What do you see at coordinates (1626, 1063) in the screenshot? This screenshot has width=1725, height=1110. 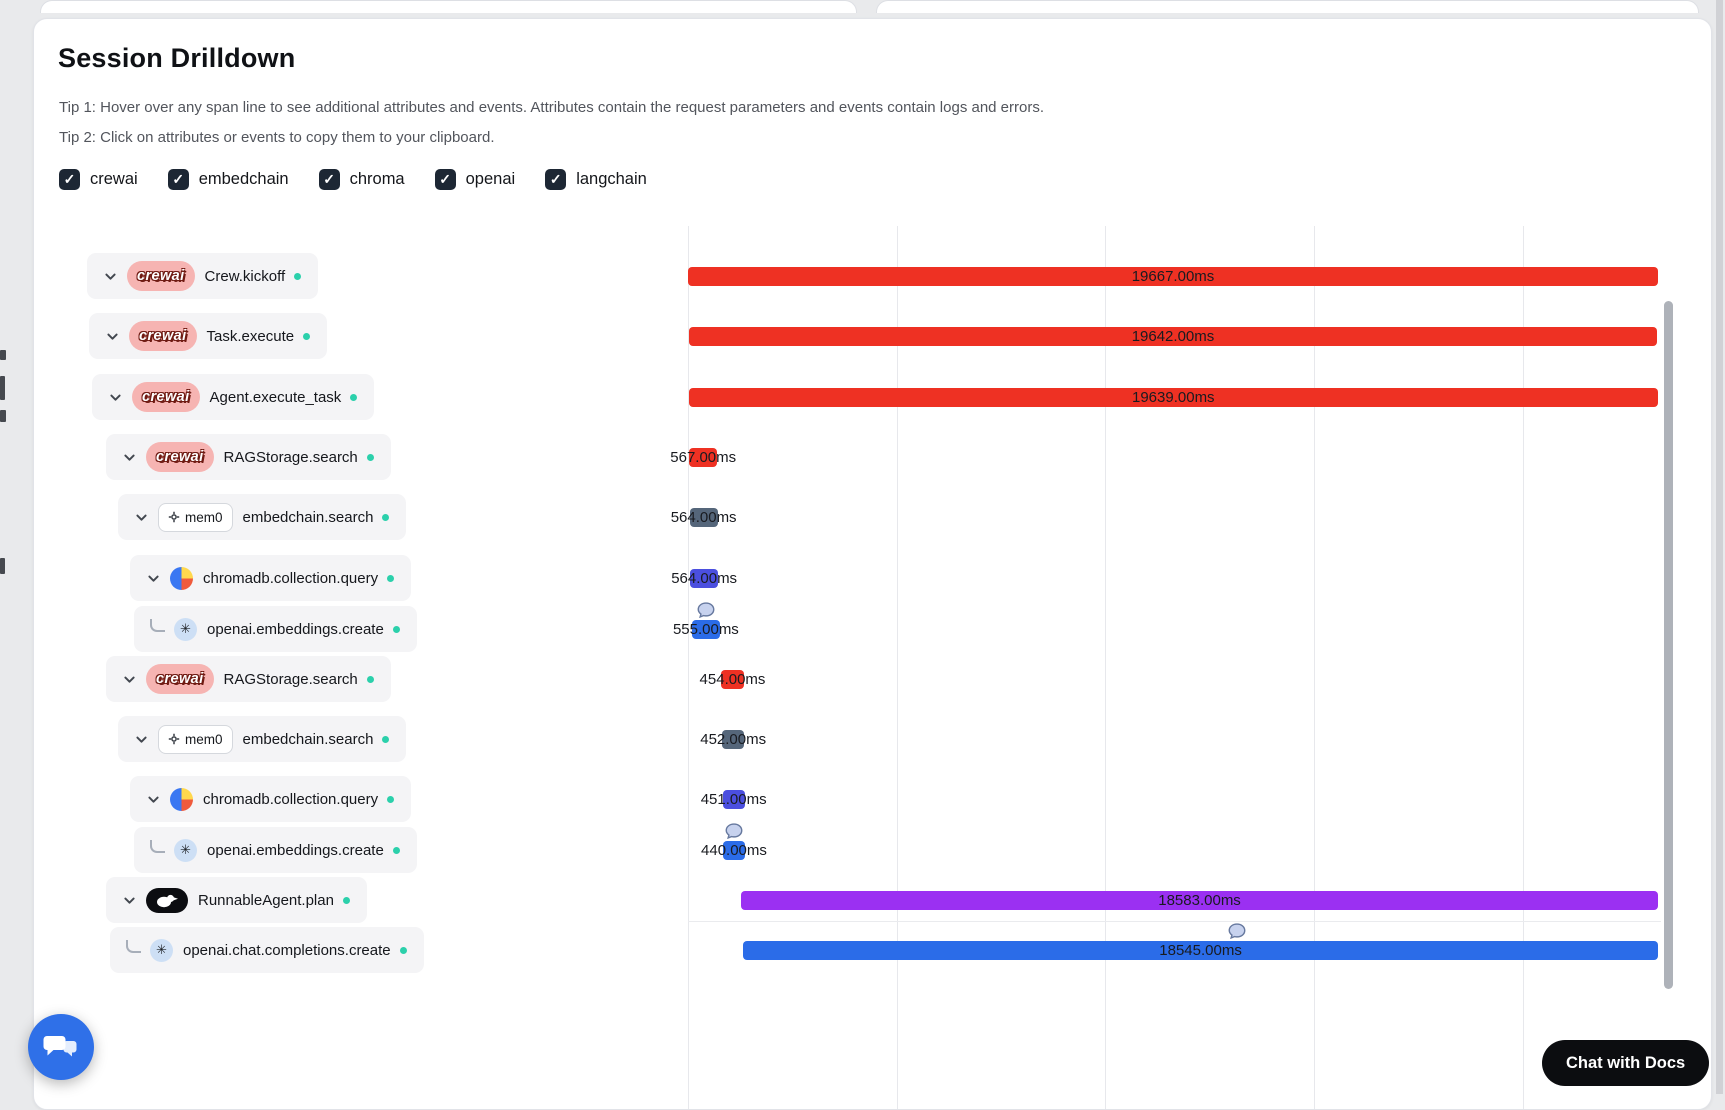 I see `chat-with-docs-button: Chat with Docs` at bounding box center [1626, 1063].